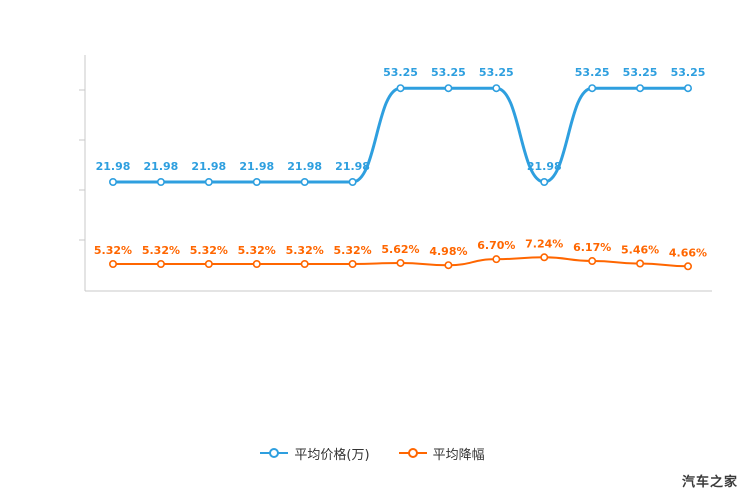 The height and width of the screenshot is (496, 744). I want to click on legend-label-average-discount: 平均降幅, so click(458, 455).